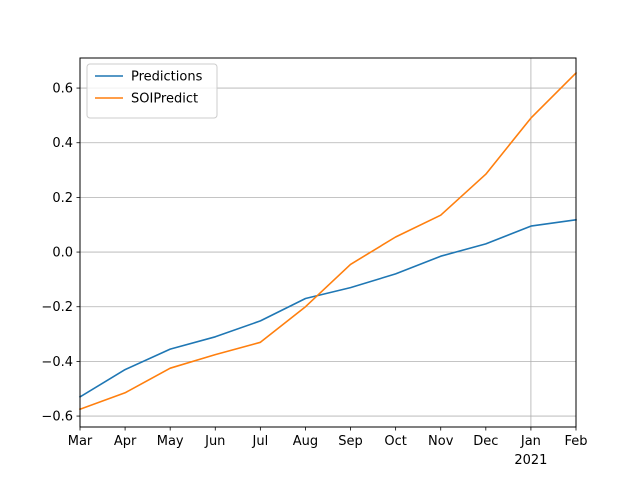 Image resolution: width=640 pixels, height=484 pixels. I want to click on x-tick-label: Aug, so click(305, 441).